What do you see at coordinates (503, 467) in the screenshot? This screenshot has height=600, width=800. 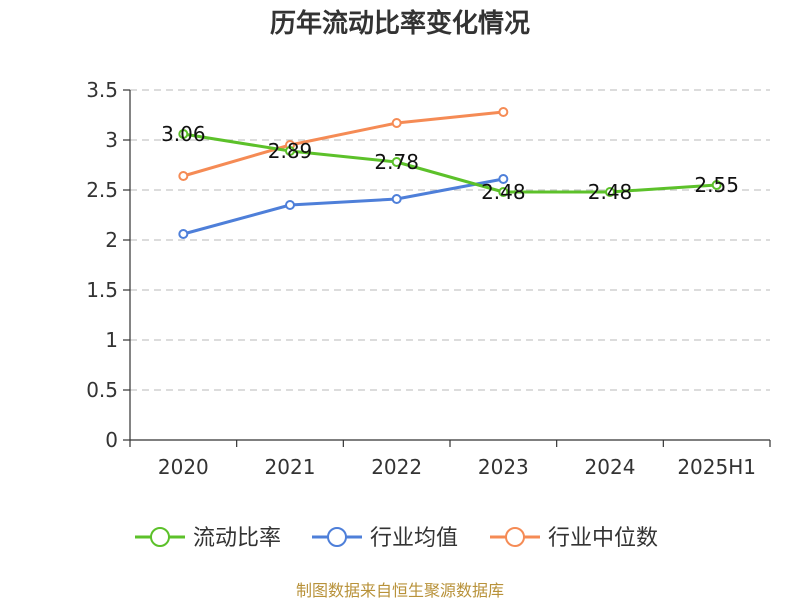 I see `x-tick-label: 2023` at bounding box center [503, 467].